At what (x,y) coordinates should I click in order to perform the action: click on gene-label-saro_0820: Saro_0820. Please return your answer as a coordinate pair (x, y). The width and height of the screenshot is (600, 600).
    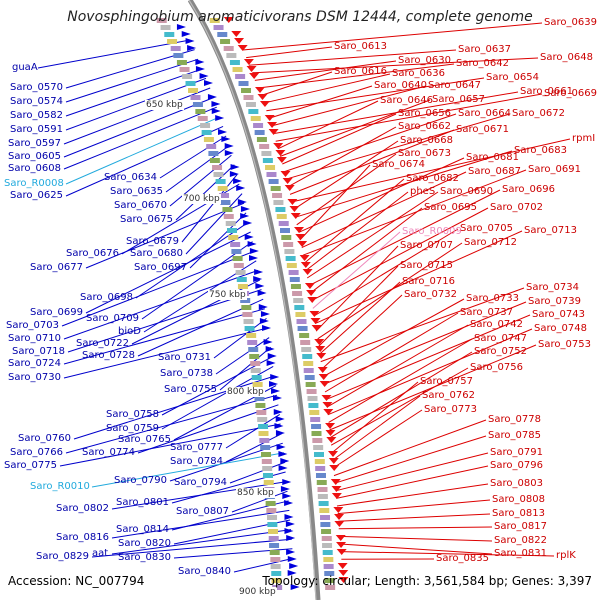
    Looking at the image, I should click on (144, 543).